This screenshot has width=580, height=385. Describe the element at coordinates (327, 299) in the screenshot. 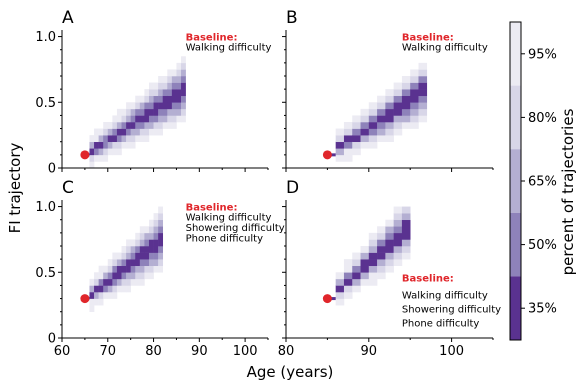

I see `start-point-marker` at that location.